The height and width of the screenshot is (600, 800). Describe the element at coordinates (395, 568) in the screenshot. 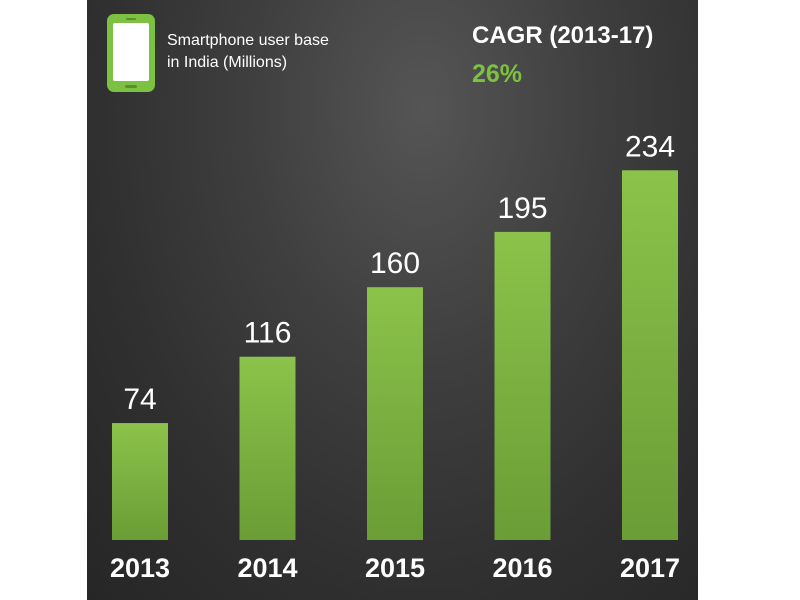

I see `year-label-2015: 2015` at that location.